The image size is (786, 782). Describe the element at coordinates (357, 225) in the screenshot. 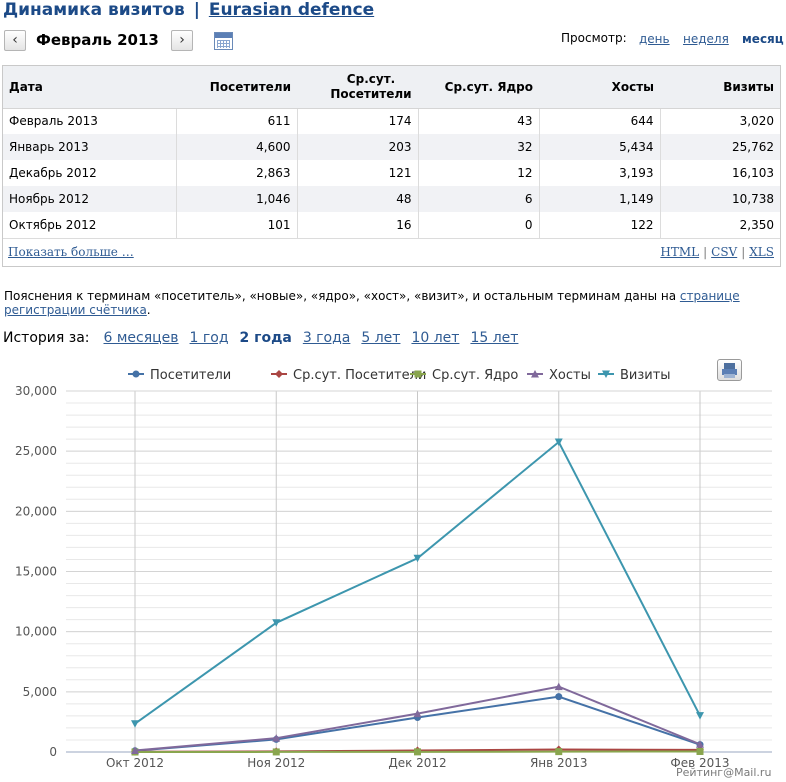

I see `cell-daily-visitors: 16` at that location.